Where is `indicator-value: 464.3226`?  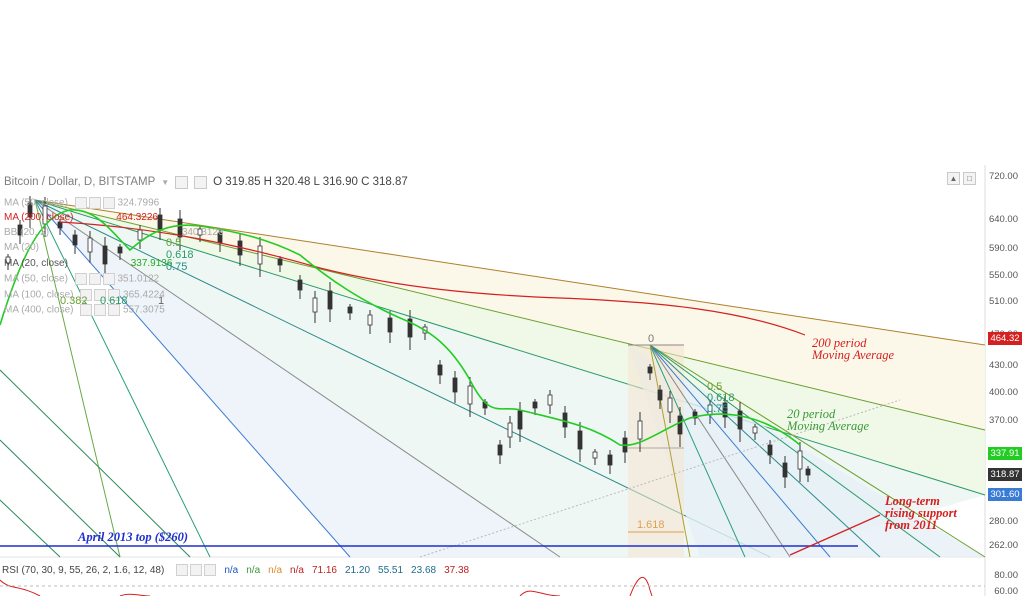 indicator-value: 464.3226 is located at coordinates (137, 217).